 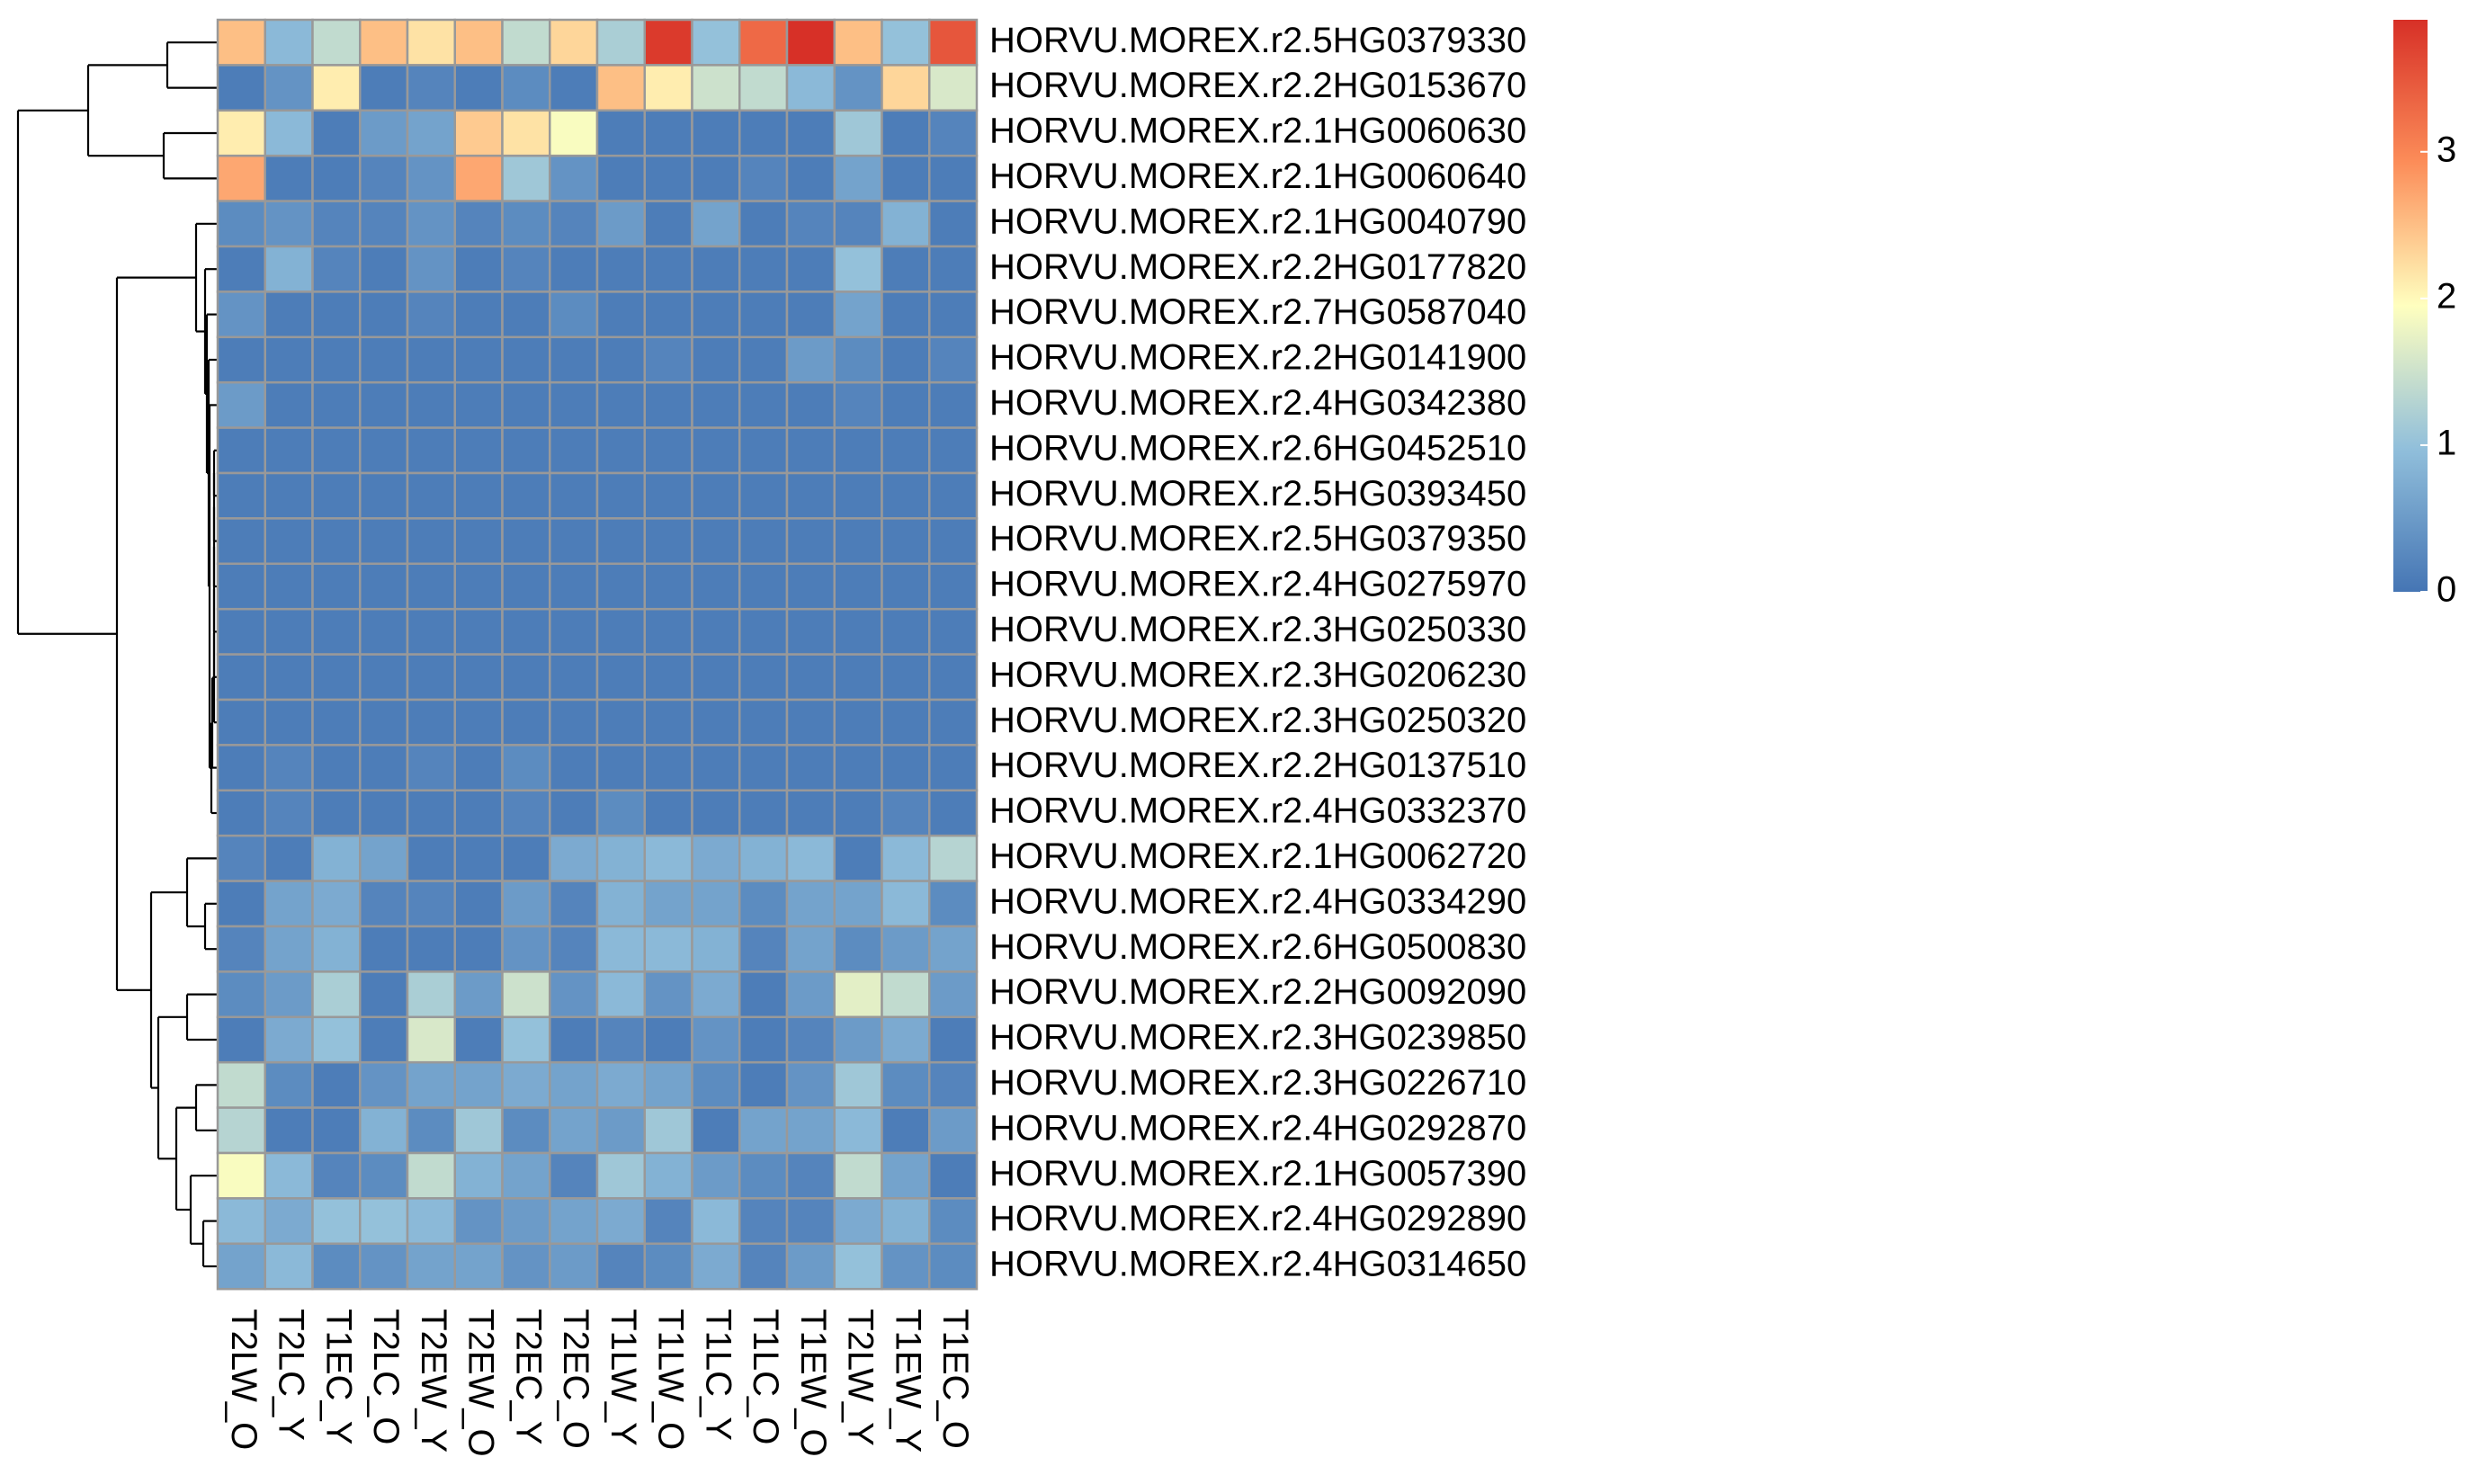 What do you see at coordinates (1257, 40) in the screenshot?
I see `row-label: HORVU.MOREX.r2.5HG0379330` at bounding box center [1257, 40].